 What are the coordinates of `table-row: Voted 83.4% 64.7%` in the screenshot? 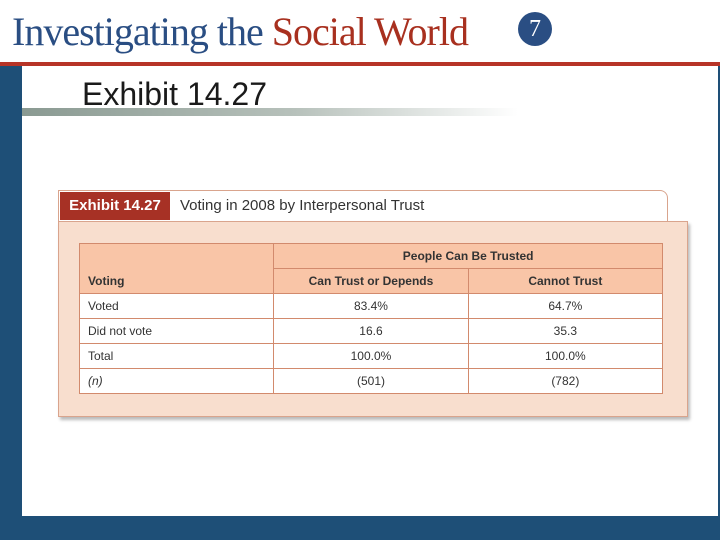 It's located at (371, 306).